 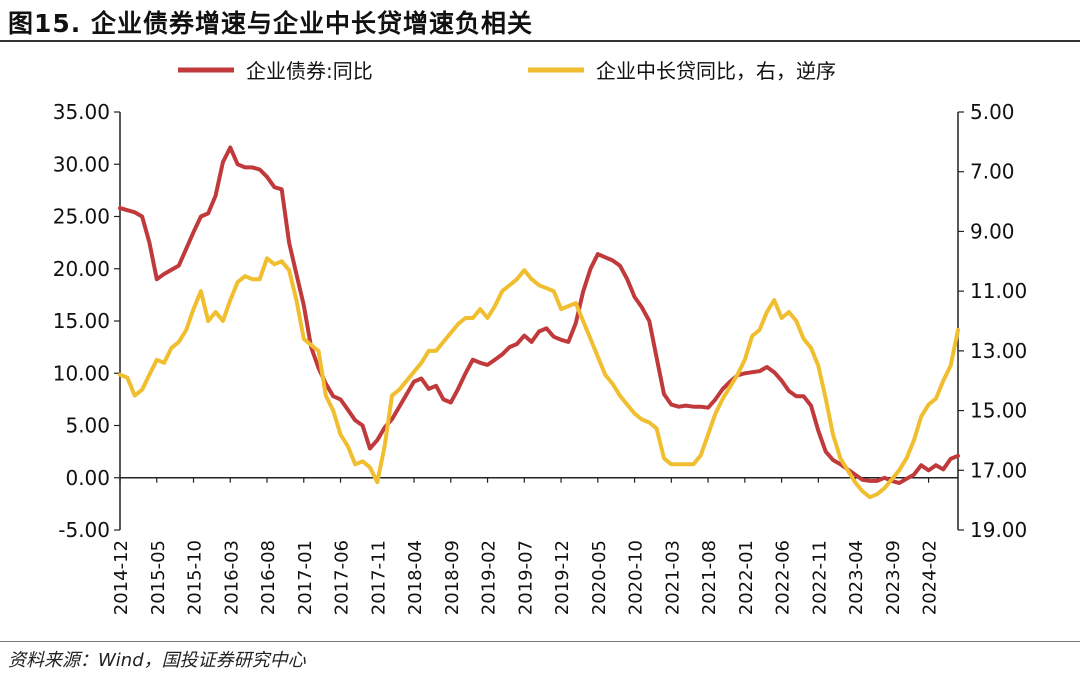 I want to click on x-tick-label: 2020-10, so click(x=636, y=577).